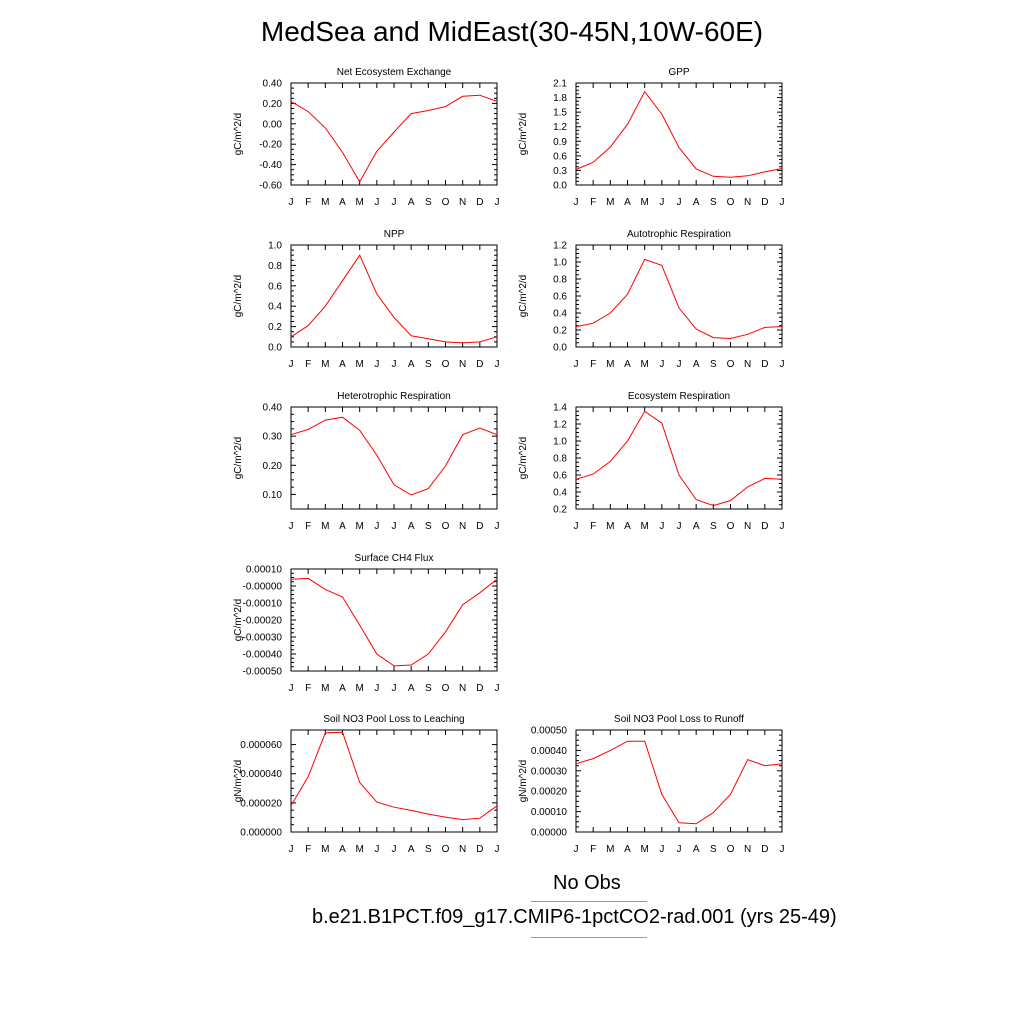 Image resolution: width=1024 pixels, height=1024 pixels. I want to click on y-tick-label: 0.4, so click(560, 493).